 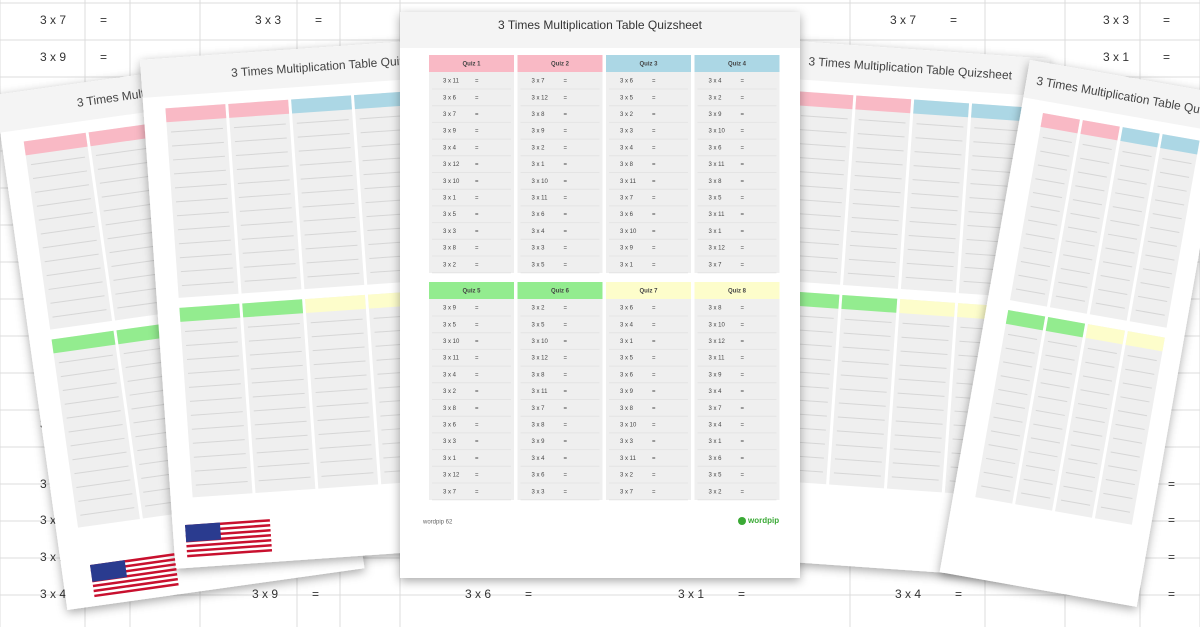 I want to click on quiz-item: 3 x 5, so click(x=627, y=98).